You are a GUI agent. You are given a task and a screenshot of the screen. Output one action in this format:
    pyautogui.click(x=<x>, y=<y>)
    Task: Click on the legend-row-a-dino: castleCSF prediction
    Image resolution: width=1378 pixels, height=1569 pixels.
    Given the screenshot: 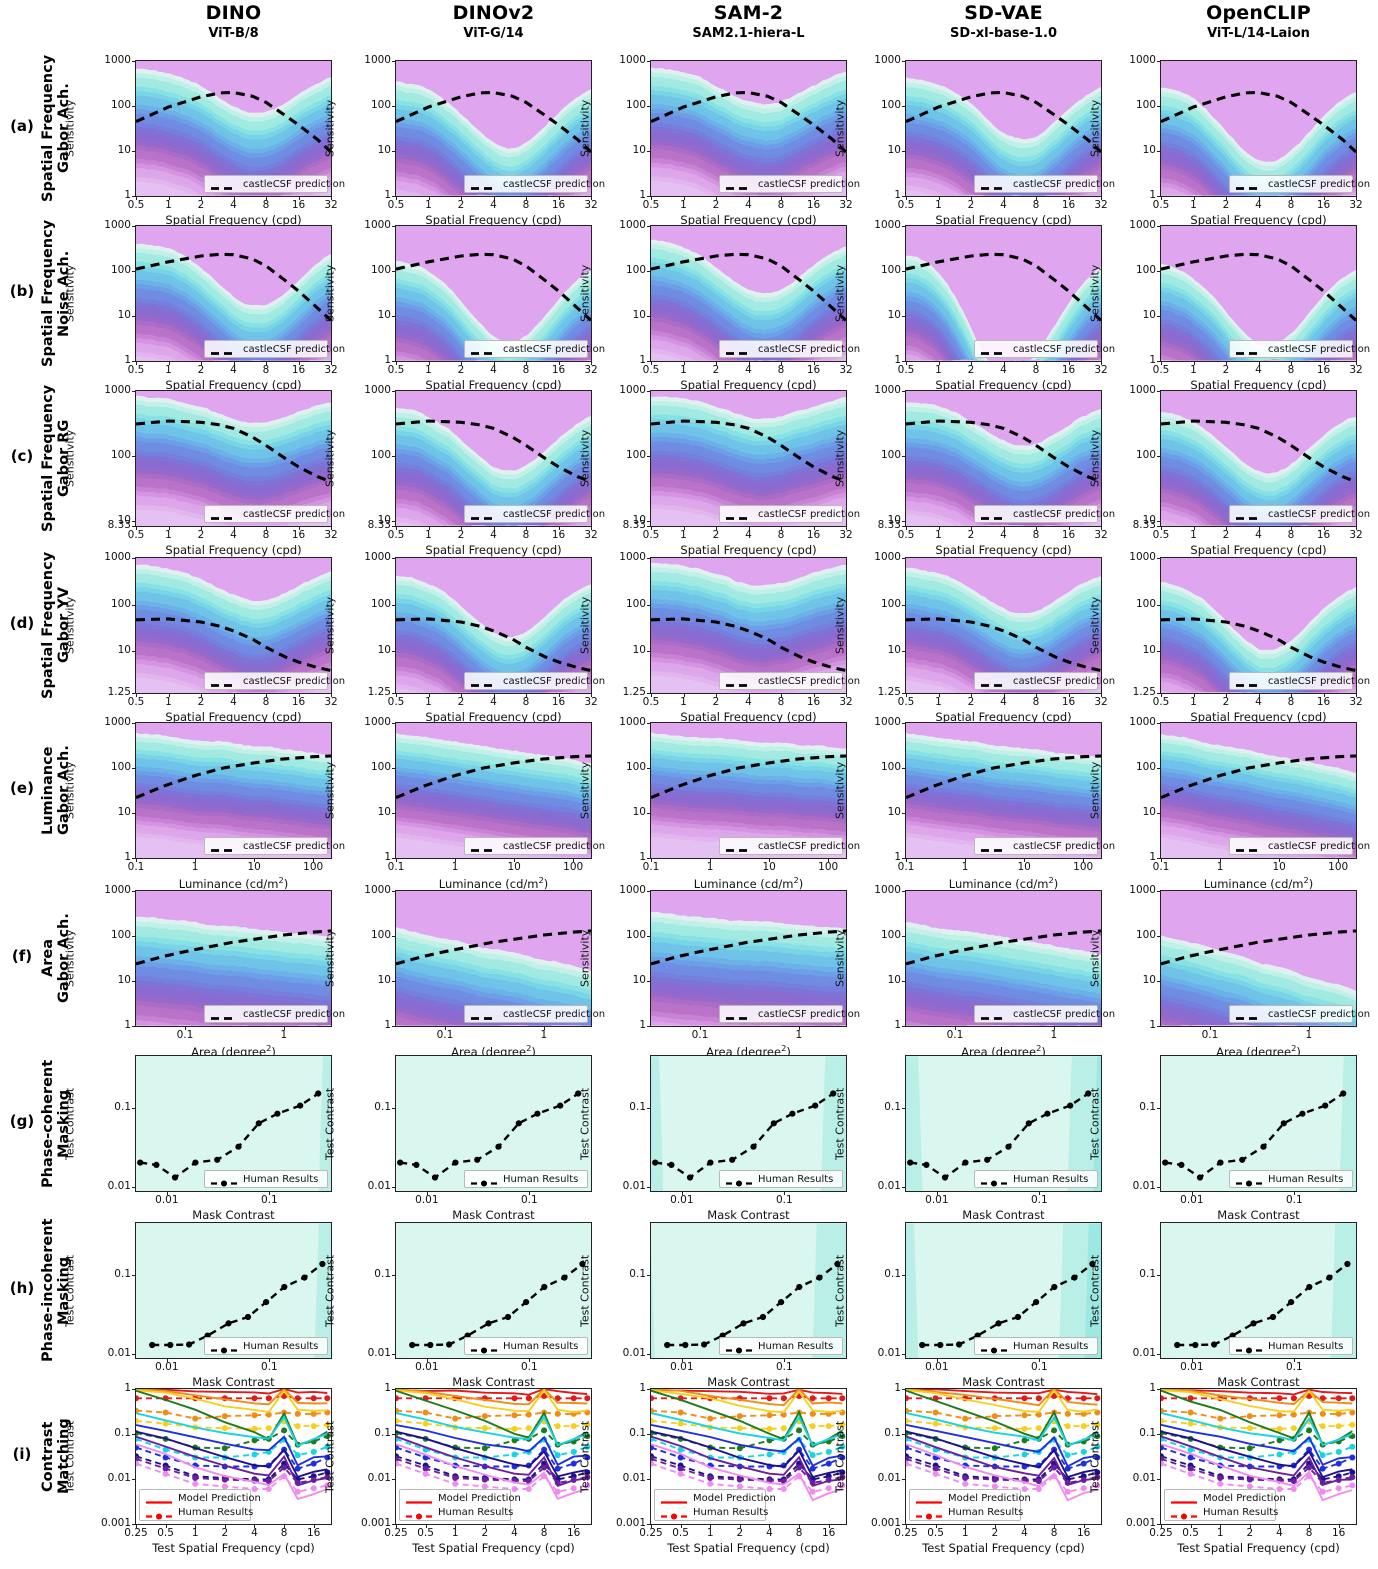 What is the action you would take?
    pyautogui.click(x=274, y=184)
    